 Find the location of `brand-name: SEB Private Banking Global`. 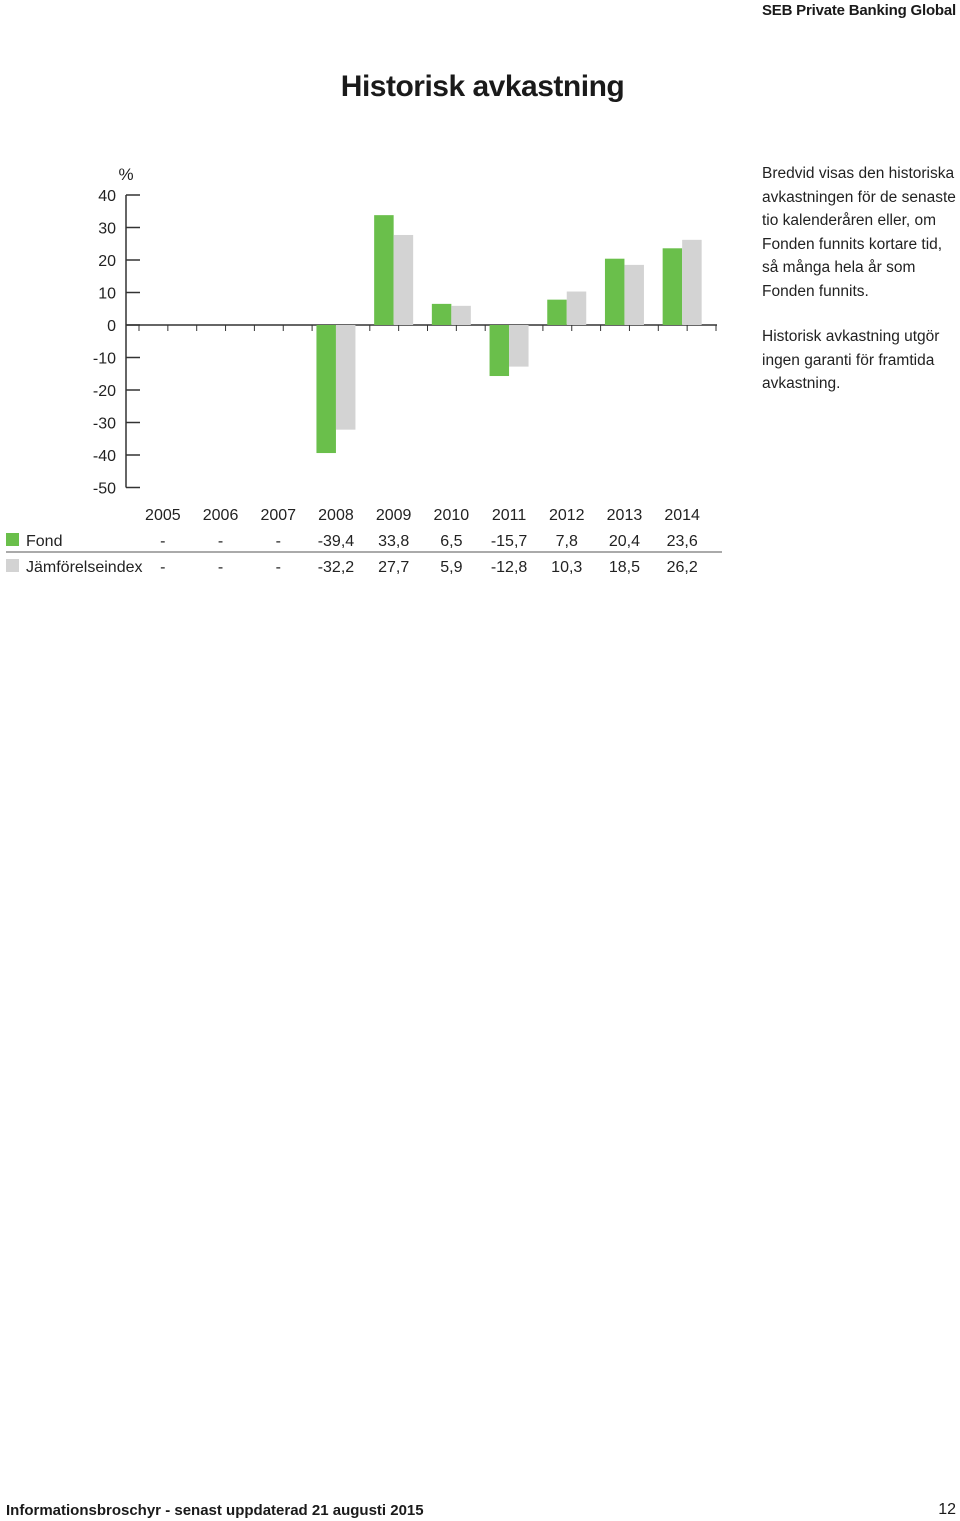

brand-name: SEB Private Banking Global is located at coordinates (858, 10).